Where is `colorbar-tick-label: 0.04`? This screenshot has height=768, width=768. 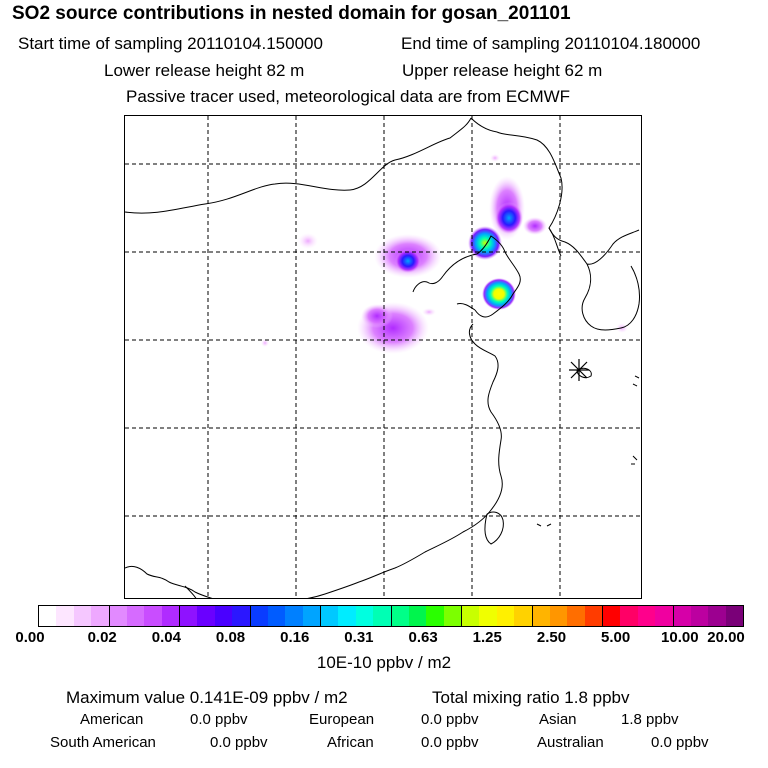 colorbar-tick-label: 0.04 is located at coordinates (166, 637).